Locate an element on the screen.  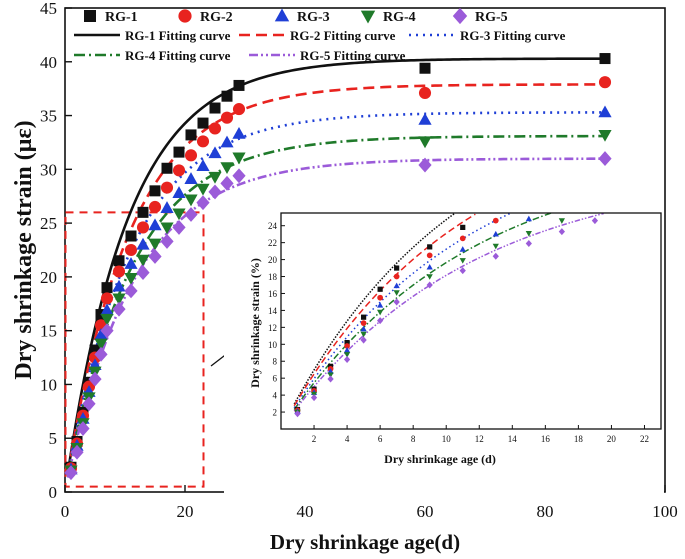
inset-x-tick-label: 6 is located at coordinates (380, 439).